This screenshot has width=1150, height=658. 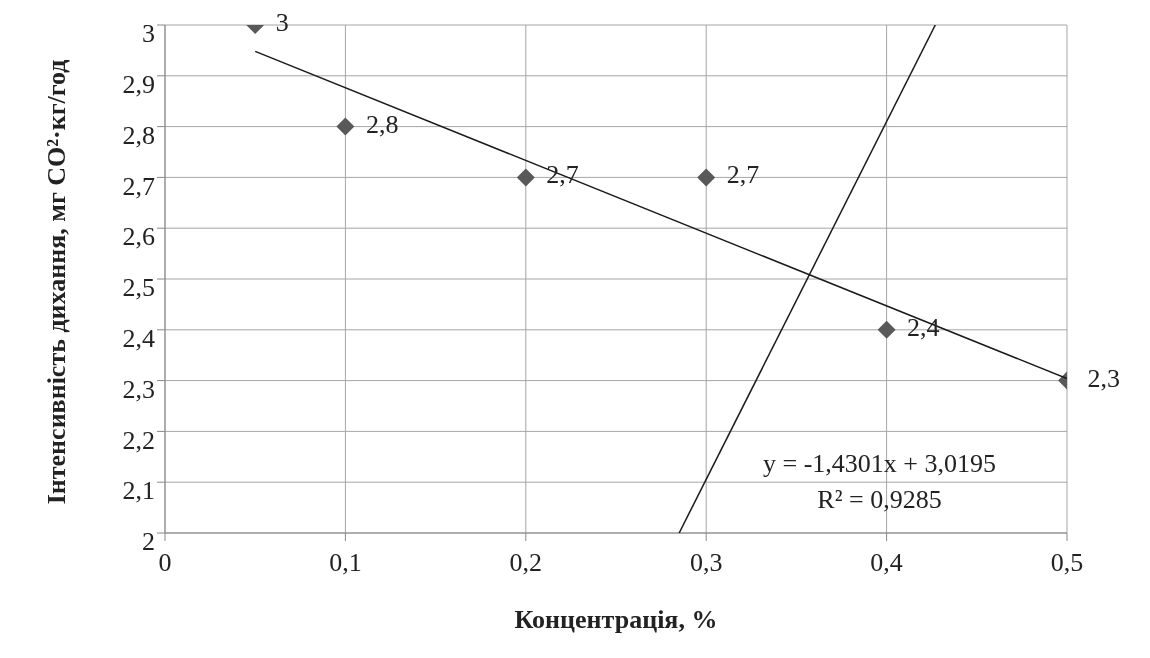 What do you see at coordinates (923, 327) in the screenshot?
I see `data-label: 2,4` at bounding box center [923, 327].